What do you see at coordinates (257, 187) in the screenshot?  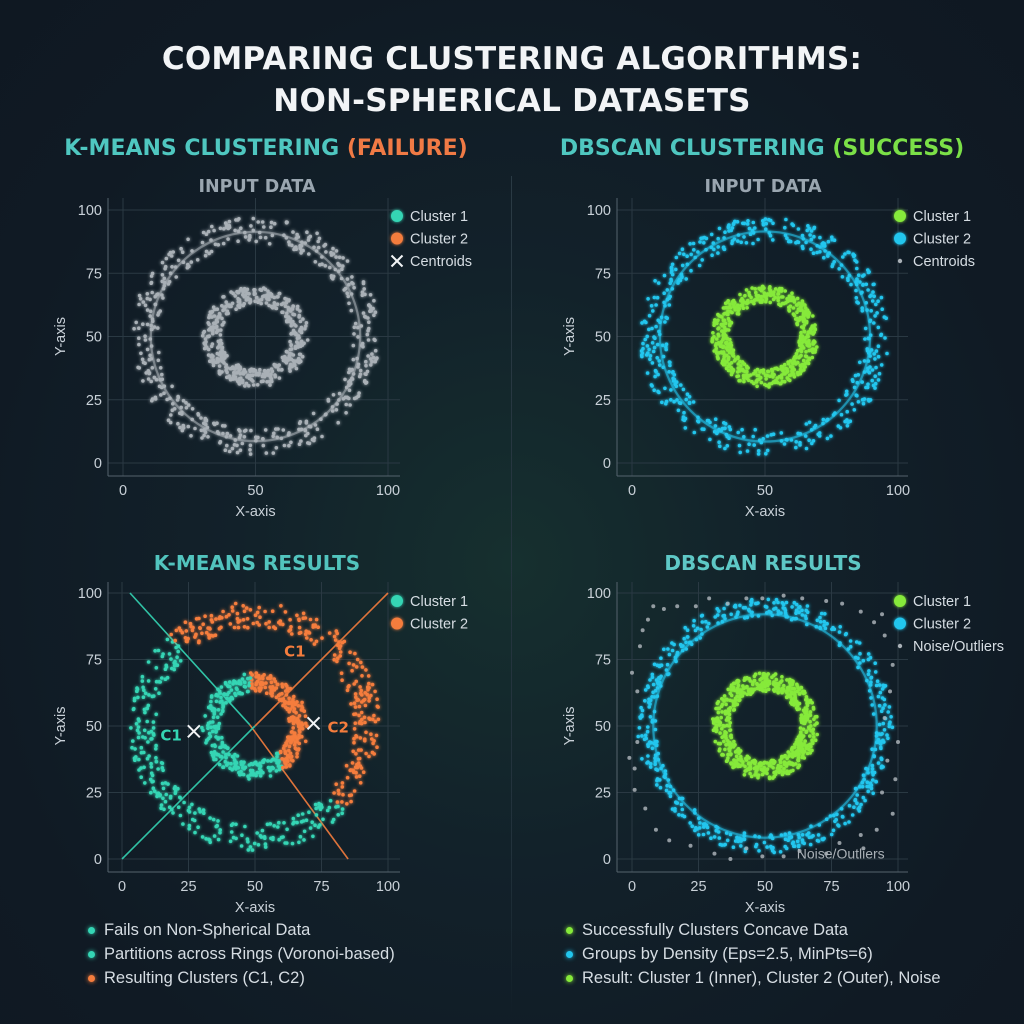 I see `kmeans-input-subtitle: INPUT DATA` at bounding box center [257, 187].